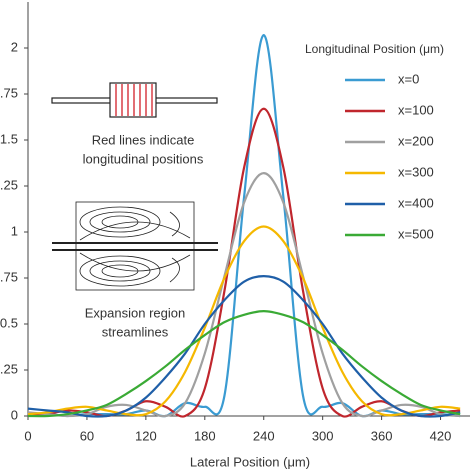  Describe the element at coordinates (135, 331) in the screenshot. I see `annotation: streamlines` at that location.